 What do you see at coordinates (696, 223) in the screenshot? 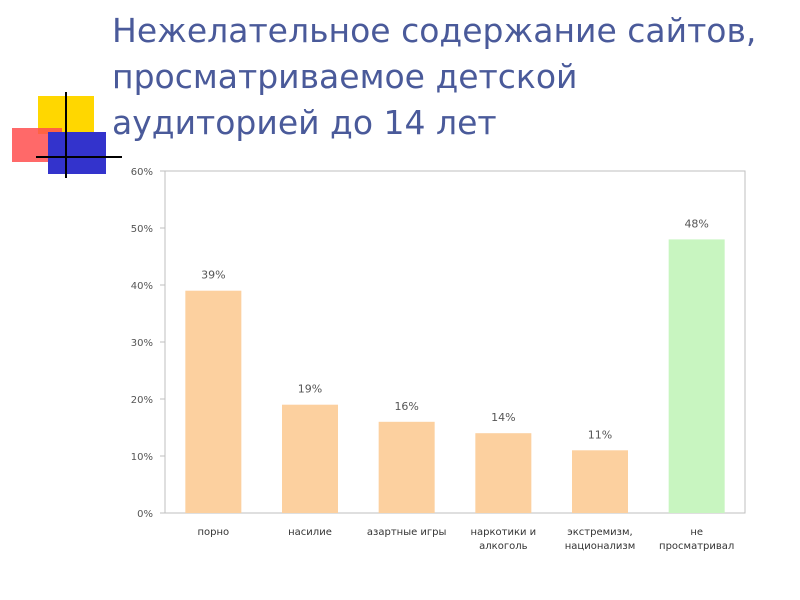
I see `data-label: 48%` at bounding box center [696, 223].